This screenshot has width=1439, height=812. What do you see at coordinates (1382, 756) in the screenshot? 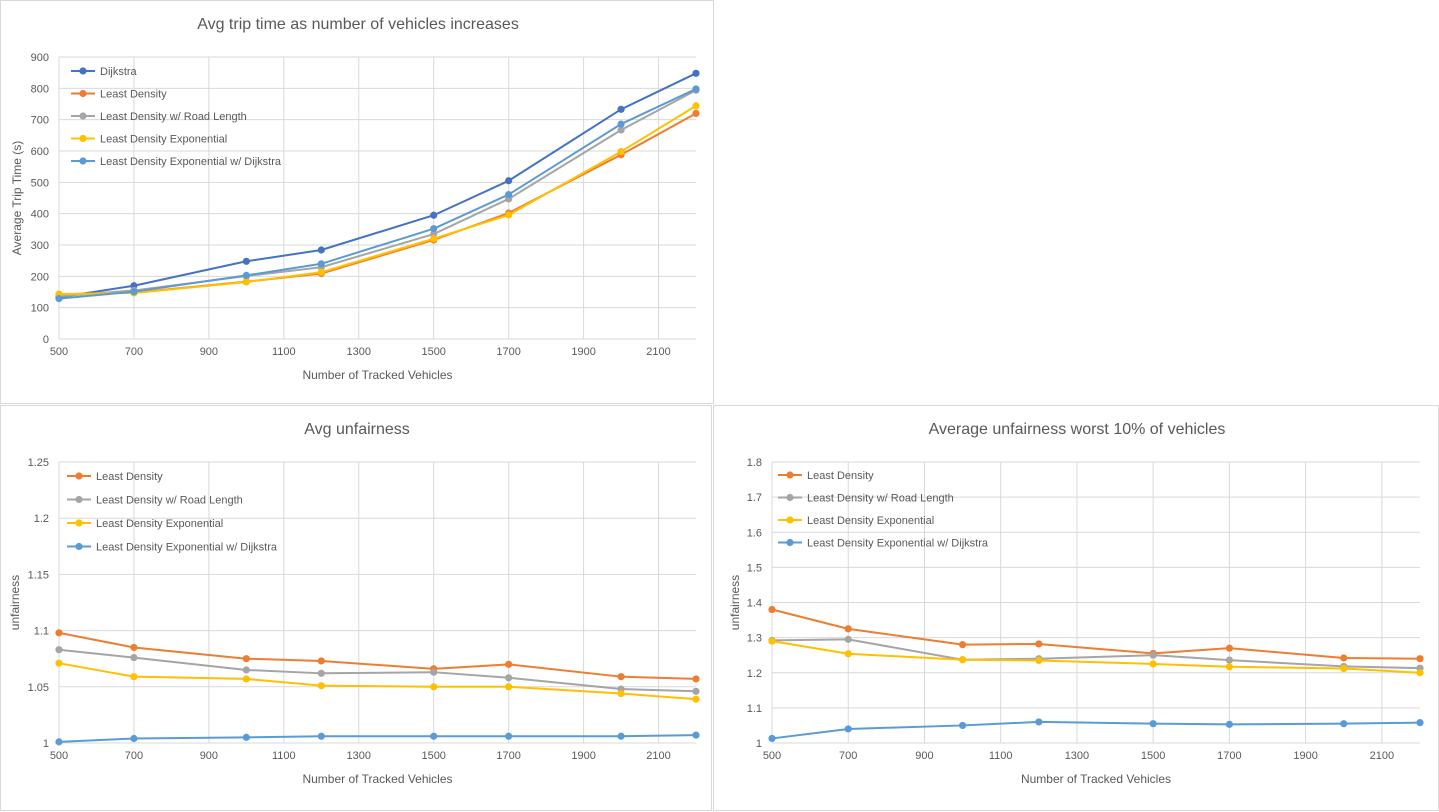
I see `x-tick-label: 2100` at bounding box center [1382, 756].